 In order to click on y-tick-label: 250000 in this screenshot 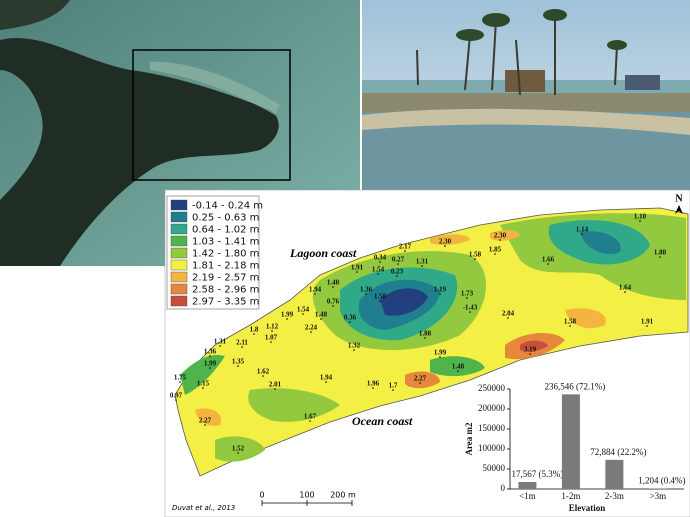, I will do `click(492, 388)`.